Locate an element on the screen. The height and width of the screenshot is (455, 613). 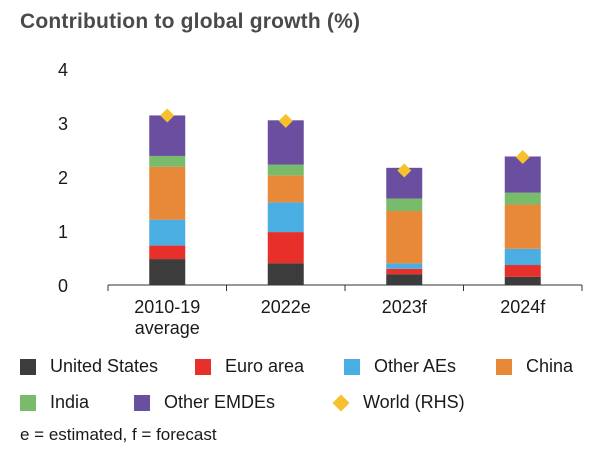
x-tick-label: 2022e is located at coordinates (286, 307).